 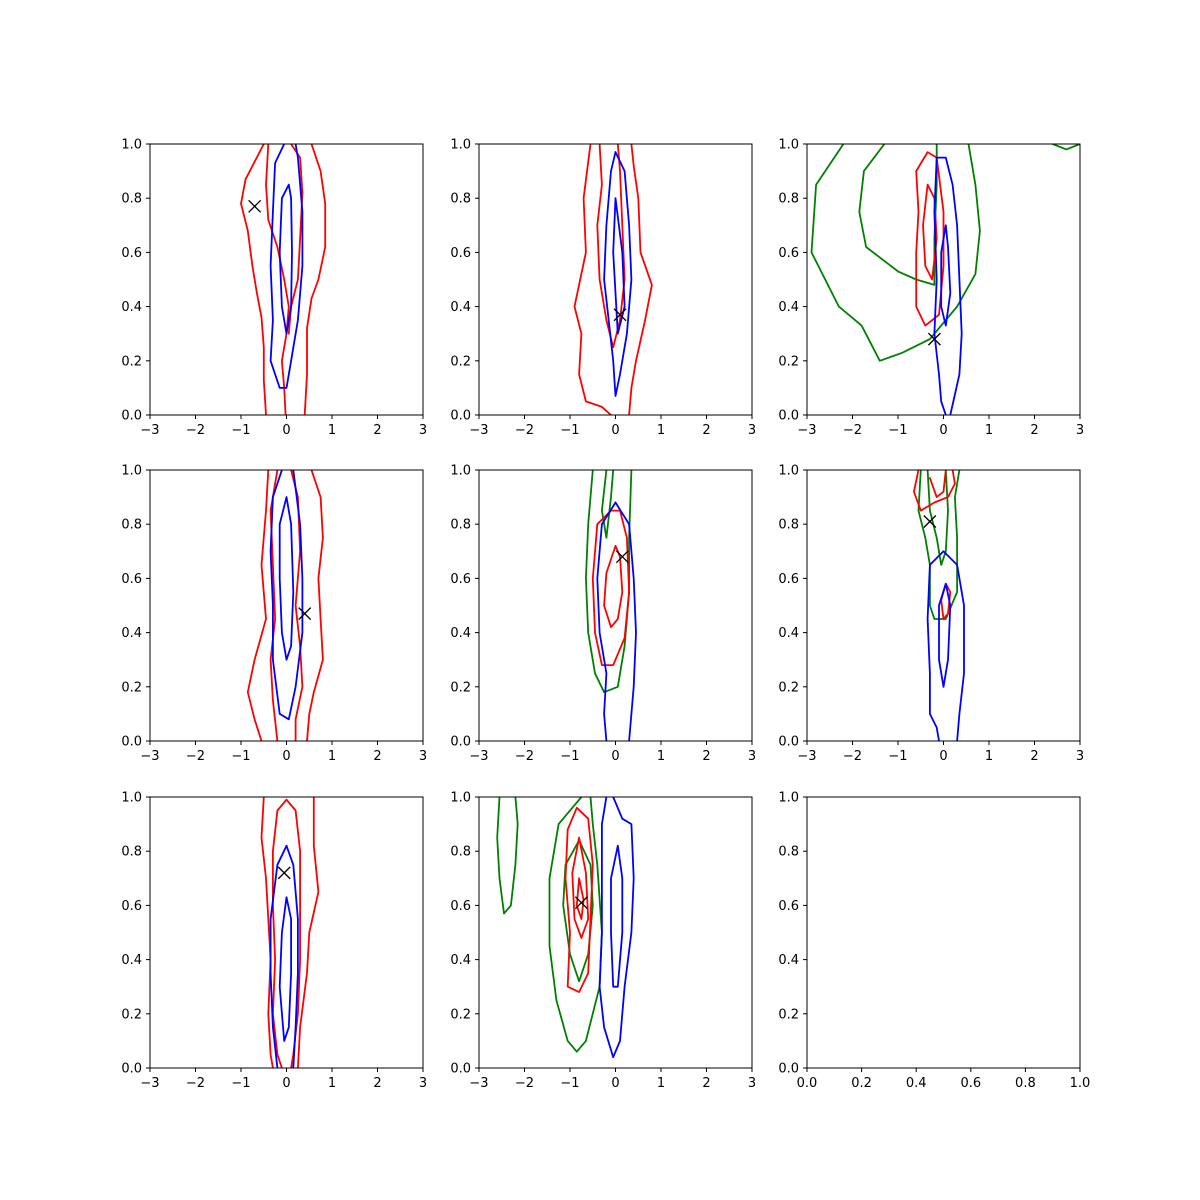 What do you see at coordinates (1080, 1083) in the screenshot?
I see `x-tick-label: 1.0` at bounding box center [1080, 1083].